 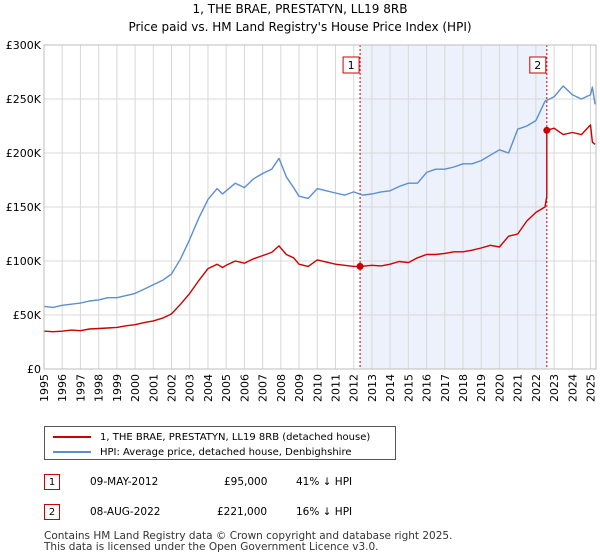 I want to click on x-tick-label: 2023, so click(x=554, y=388).